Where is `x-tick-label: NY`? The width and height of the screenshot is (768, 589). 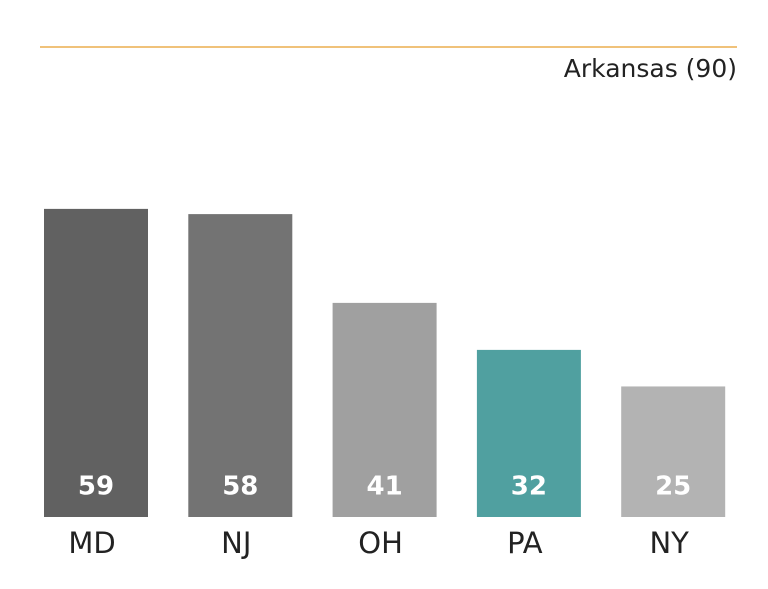 x-tick-label: NY is located at coordinates (669, 543).